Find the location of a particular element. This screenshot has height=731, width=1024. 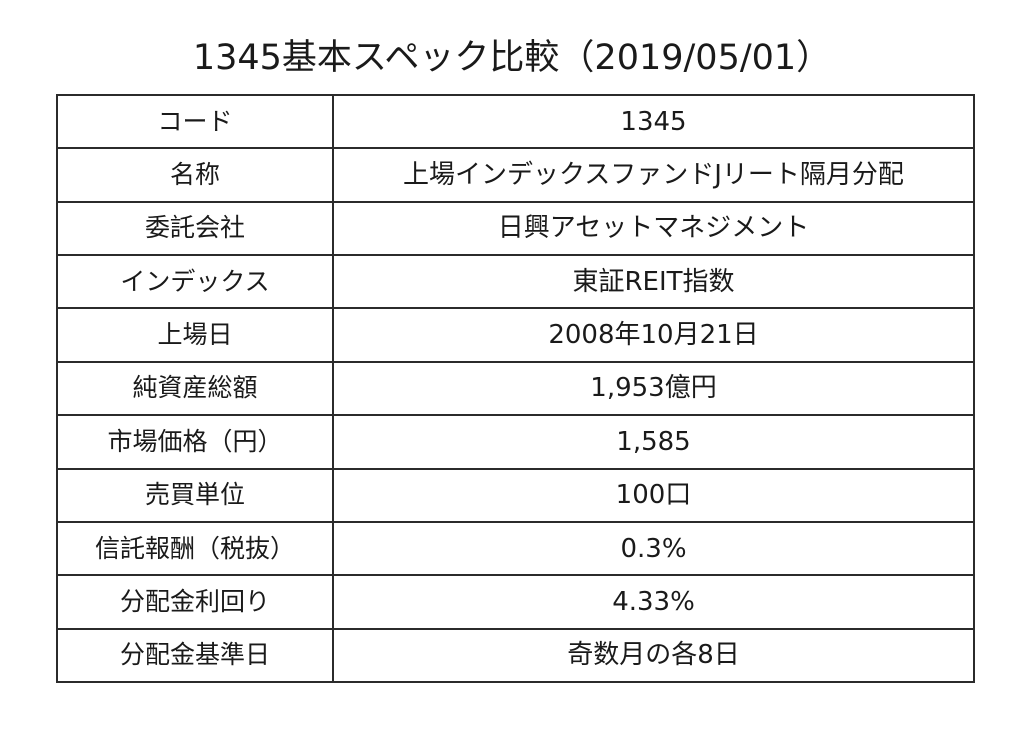

table-row: コード 1345 is located at coordinates (515, 121).